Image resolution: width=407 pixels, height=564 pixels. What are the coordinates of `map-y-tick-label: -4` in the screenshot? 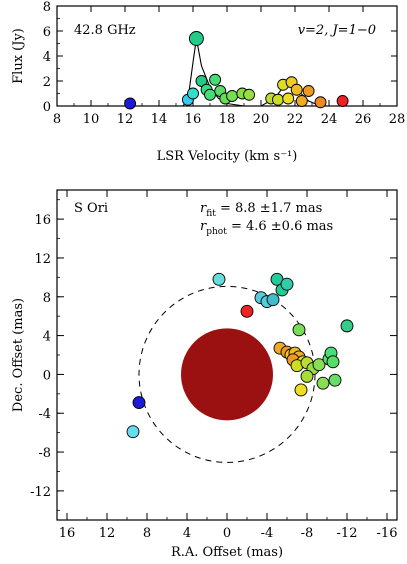 It's located at (44, 414).